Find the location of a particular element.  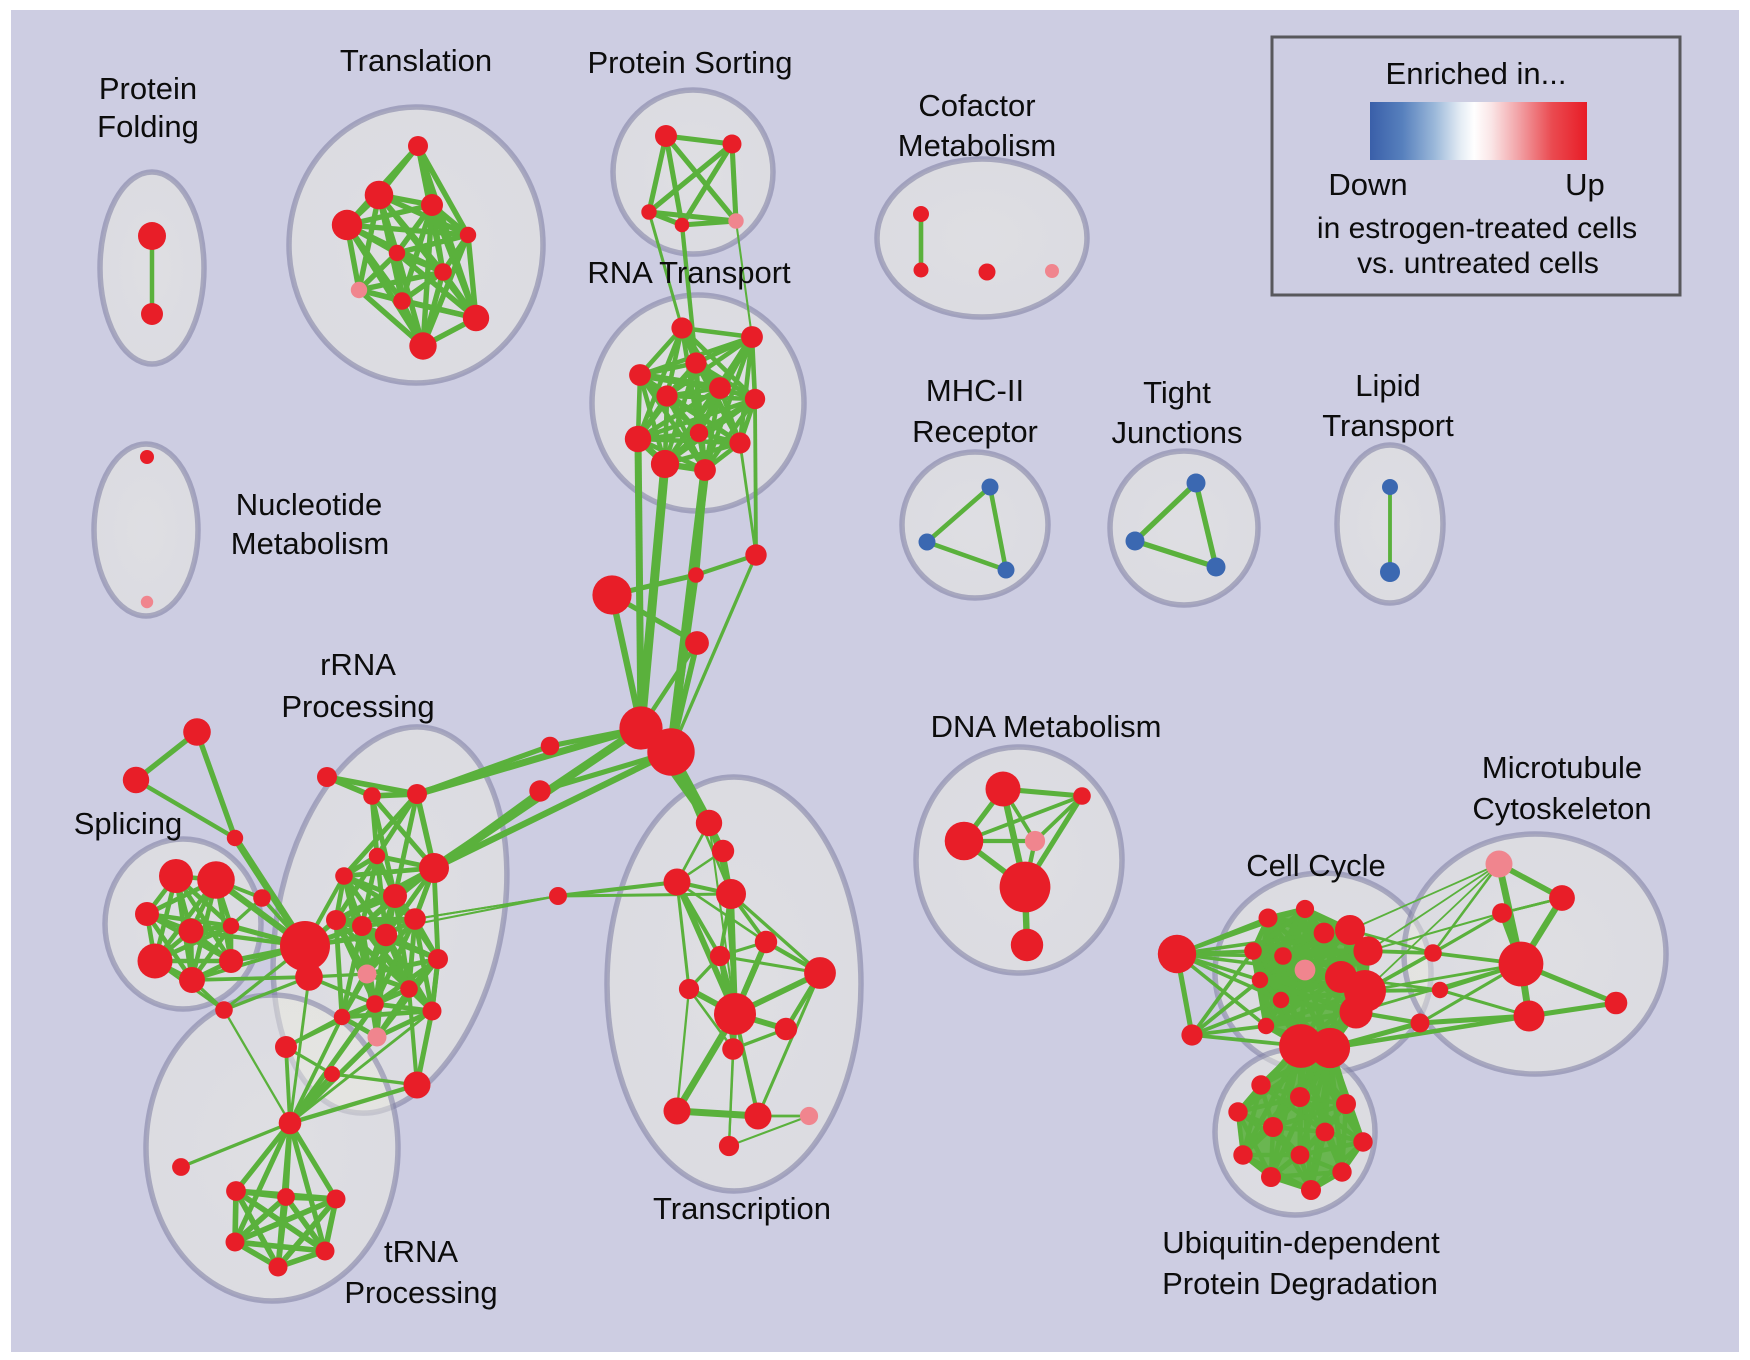

svg-text: Microtubule is located at coordinates (1562, 767).